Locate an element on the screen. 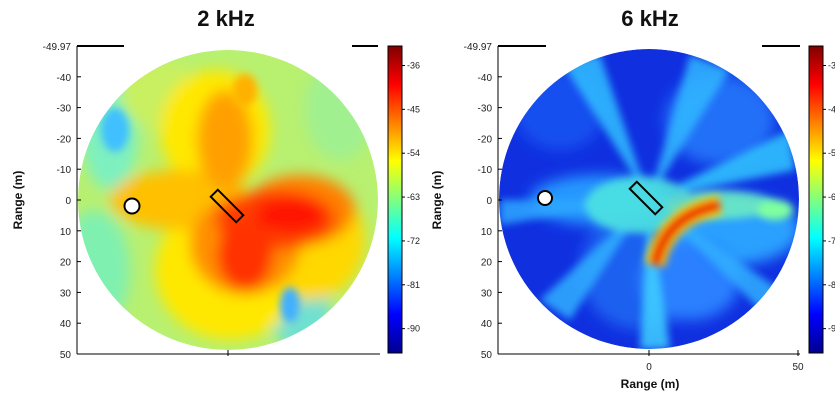 The height and width of the screenshot is (396, 835). chart-title: 2 kHz is located at coordinates (225, 18).